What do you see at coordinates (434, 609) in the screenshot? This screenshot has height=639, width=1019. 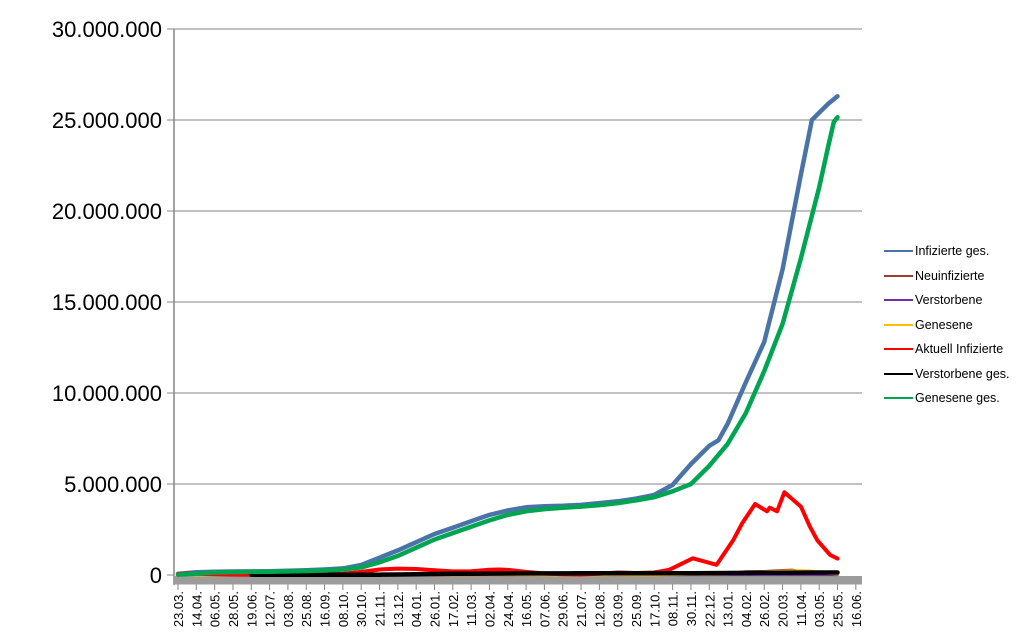 I see `x-axis-label: 26.01.` at bounding box center [434, 609].